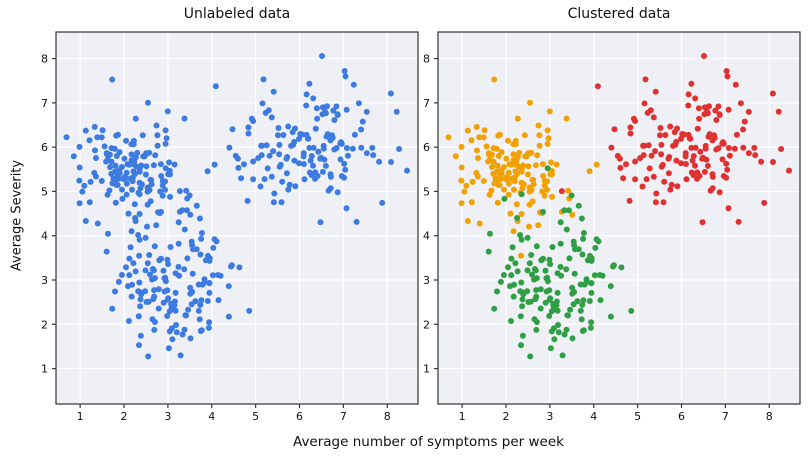 The height and width of the screenshot is (461, 811). I want to click on subplot-clustered-title: Clustered data, so click(619, 14).